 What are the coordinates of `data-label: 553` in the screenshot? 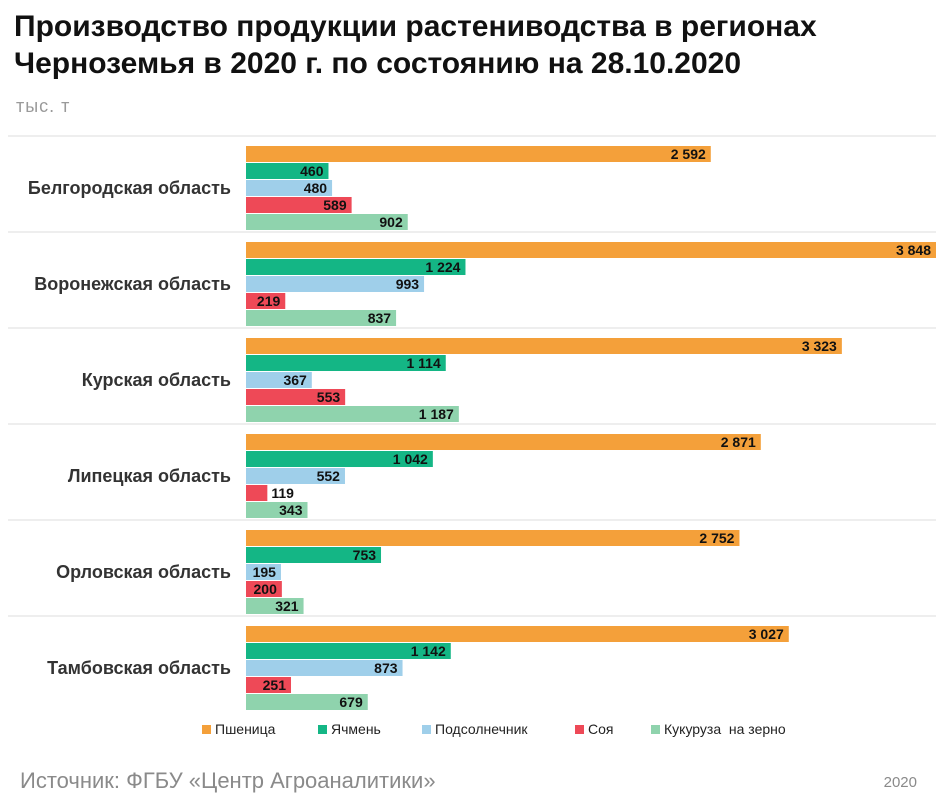 It's located at (329, 397).